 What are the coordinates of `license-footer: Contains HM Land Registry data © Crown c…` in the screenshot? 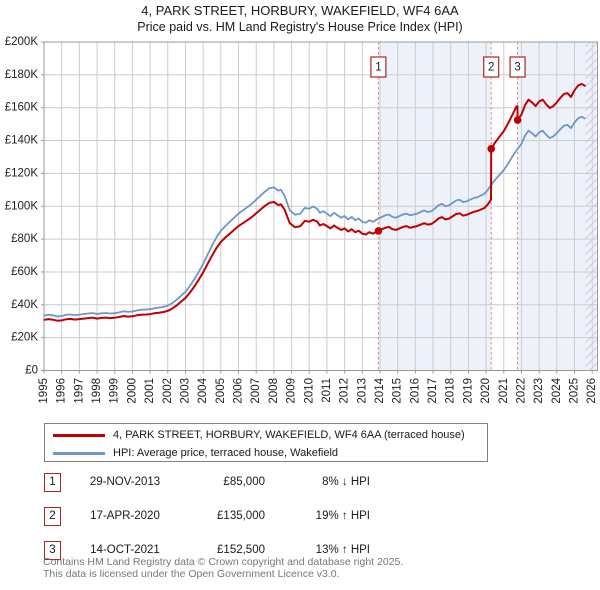 It's located at (223, 568).